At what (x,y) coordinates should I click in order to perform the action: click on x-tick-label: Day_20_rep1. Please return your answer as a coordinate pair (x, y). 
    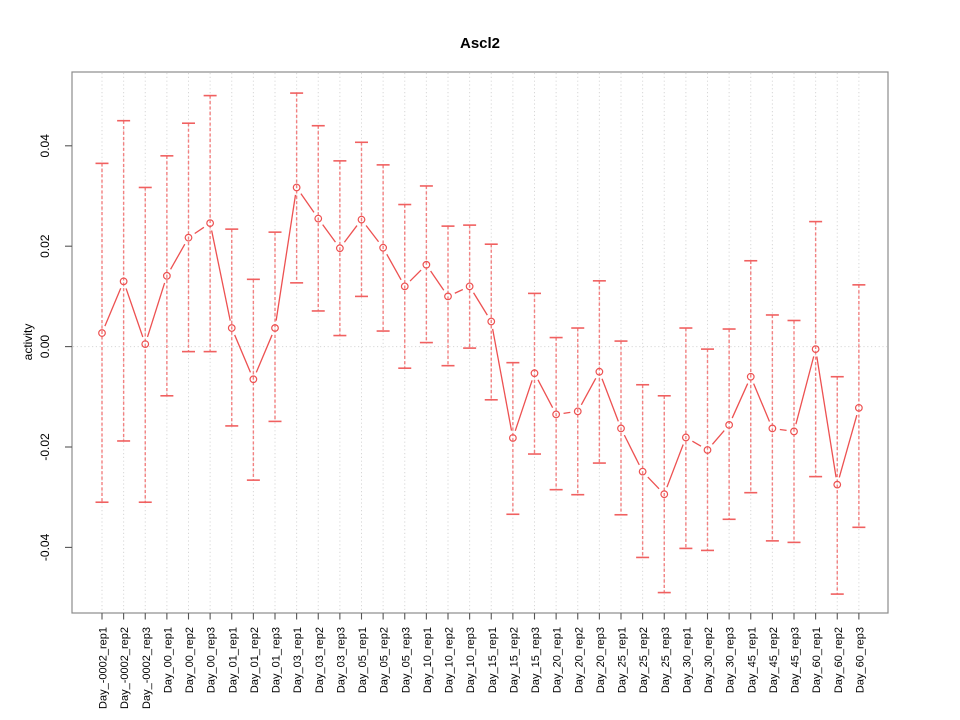
    Looking at the image, I should click on (558, 660).